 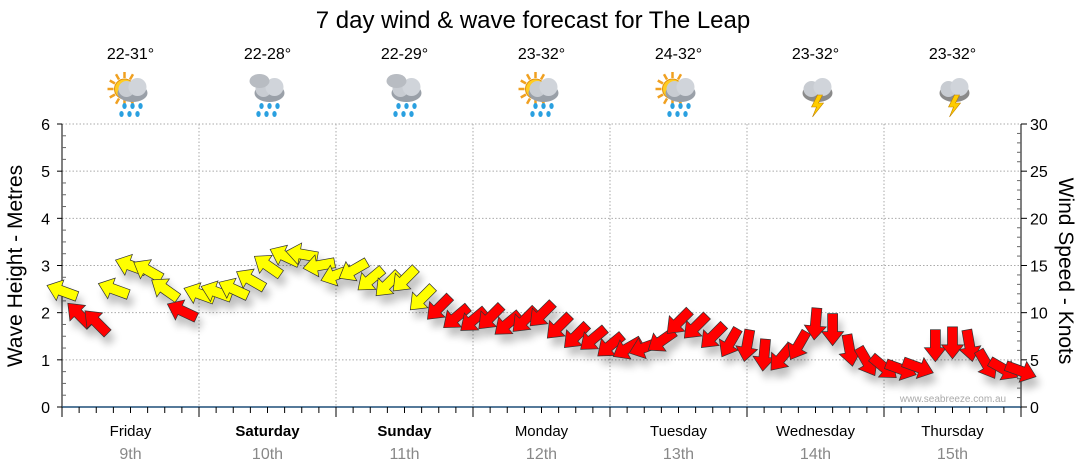 I want to click on y-left-tick-label: 2, so click(x=45, y=314).